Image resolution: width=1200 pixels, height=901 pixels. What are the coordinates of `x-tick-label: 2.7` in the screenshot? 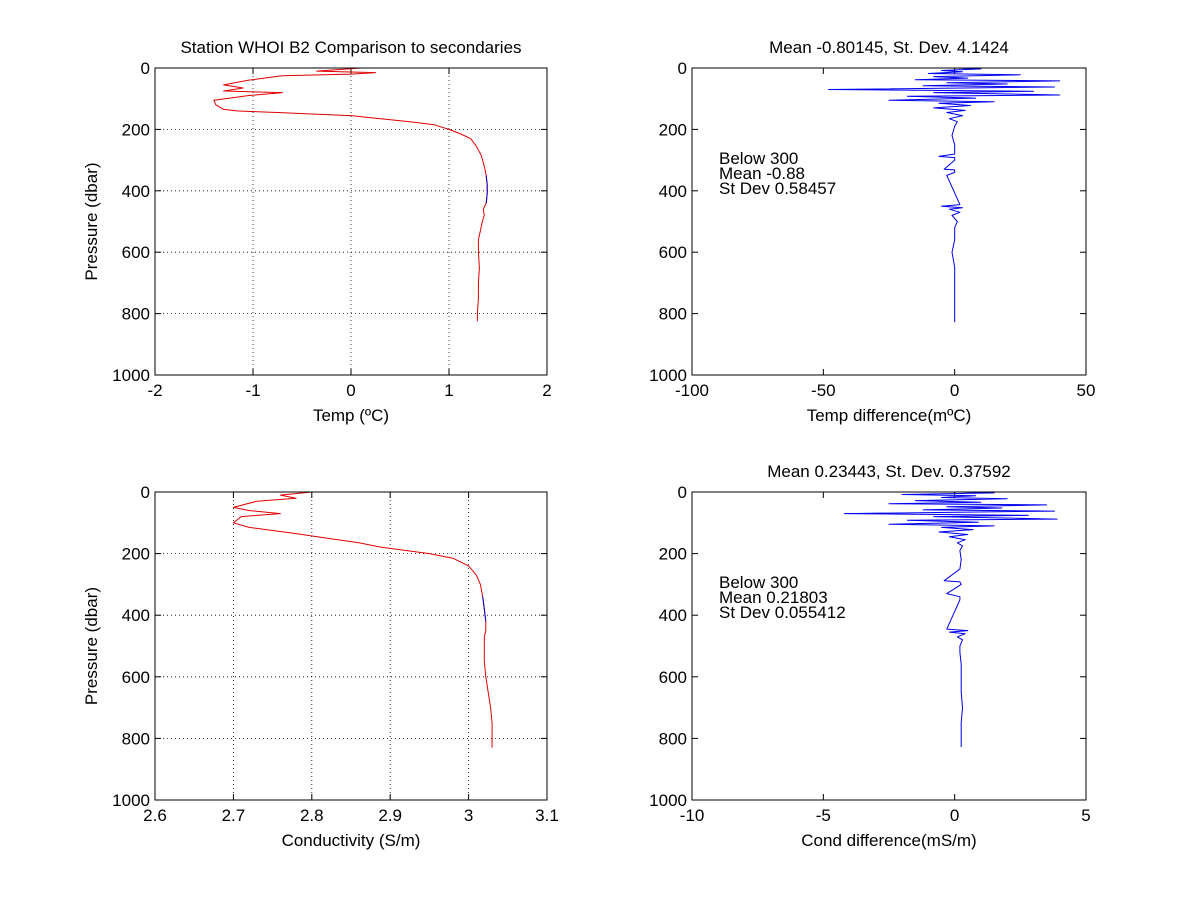 It's located at (234, 815).